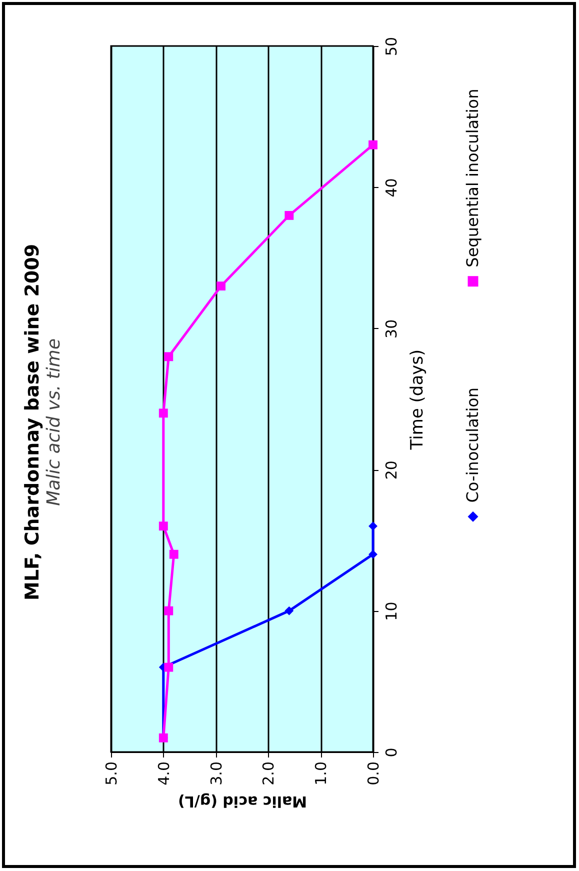 This screenshot has height=871, width=579. I want to click on text: Malic acid vs. time, so click(53, 422).